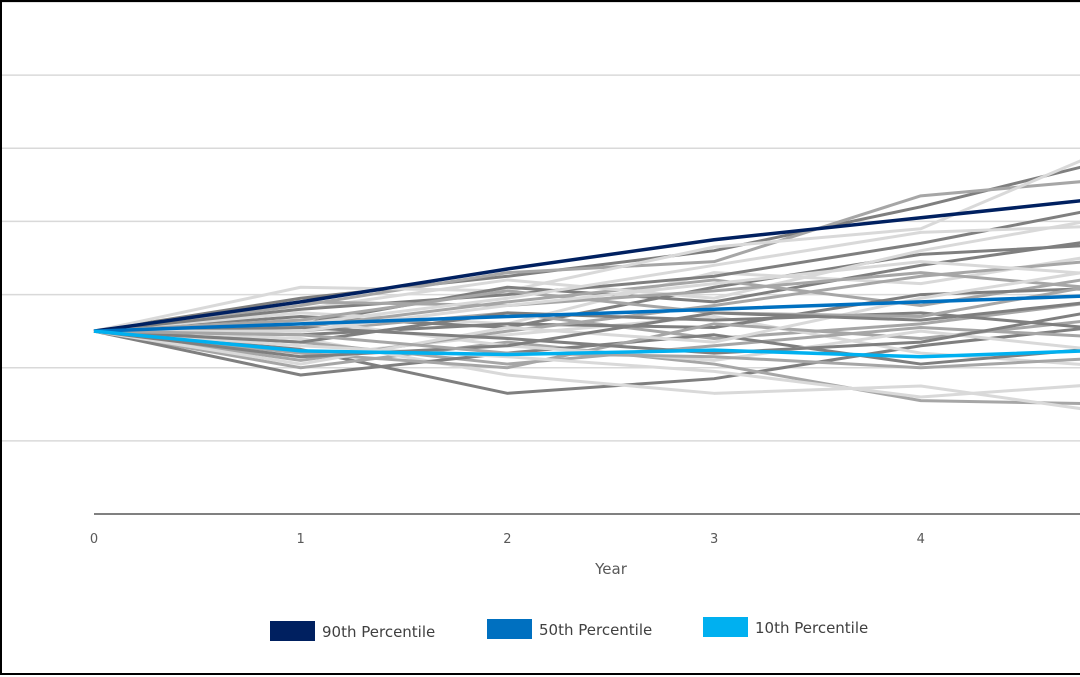  Describe the element at coordinates (611, 569) in the screenshot. I see `x-axis-title: Year` at that location.